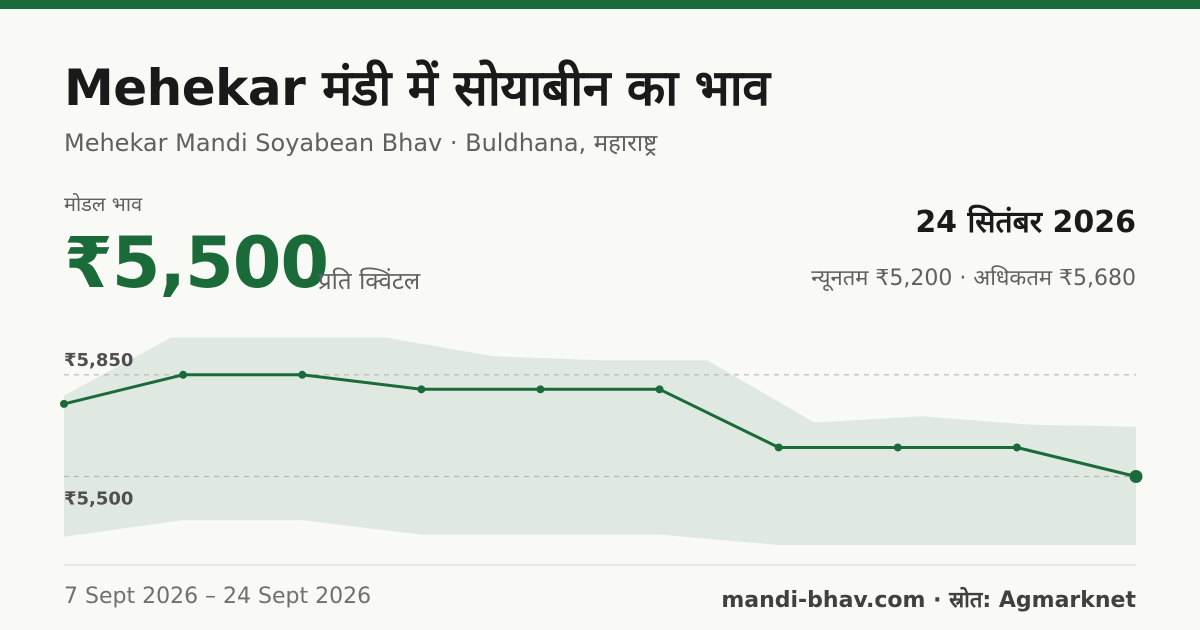 This screenshot has height=630, width=1200. Describe the element at coordinates (1025, 222) in the screenshot. I see `price-date: 24 सितंबर 2026` at that location.